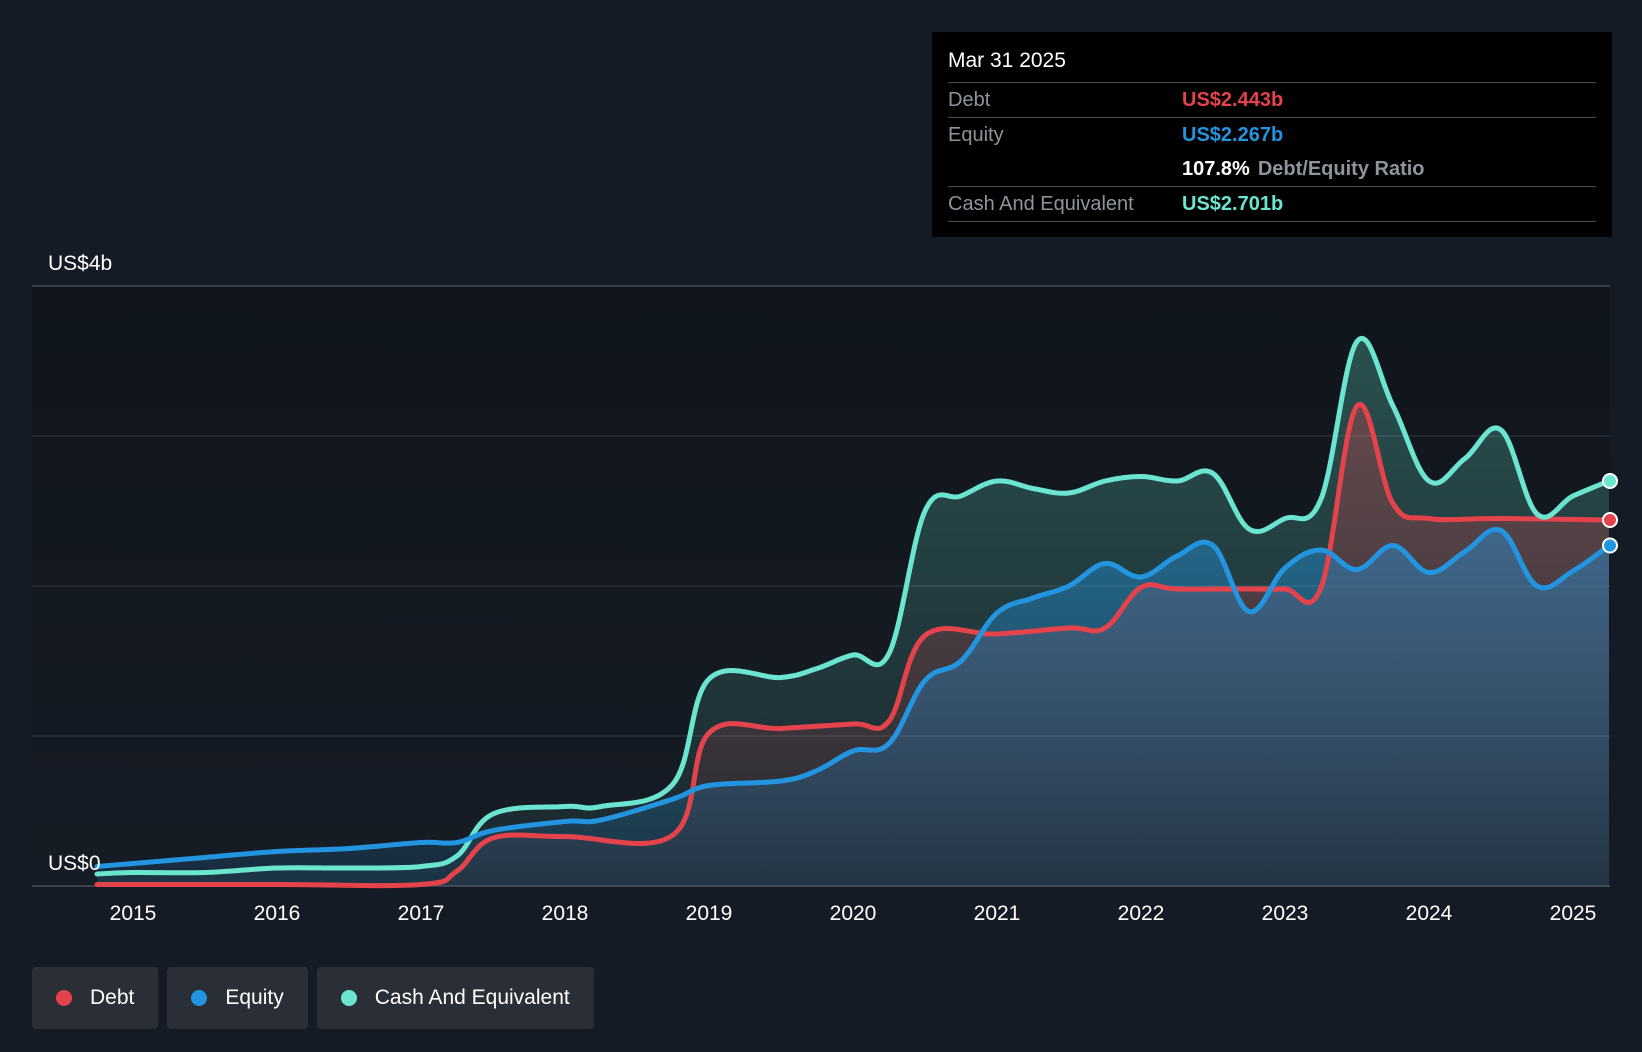 This screenshot has width=1642, height=1052. I want to click on legend-item-debt: Debt, so click(95, 998).